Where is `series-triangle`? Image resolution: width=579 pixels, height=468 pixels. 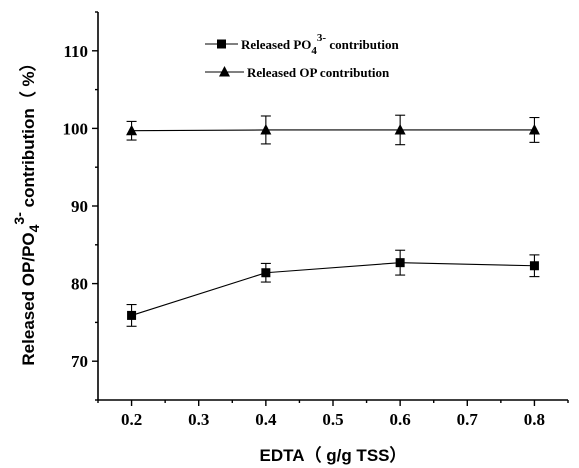 series-triangle is located at coordinates (333, 130).